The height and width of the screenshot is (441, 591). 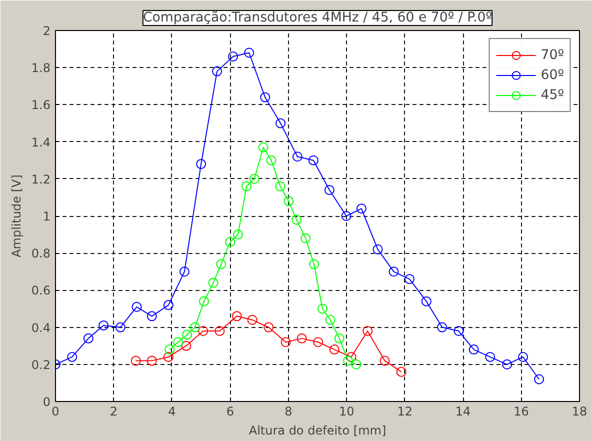 I want to click on legend-label: 60º, so click(x=552, y=75).